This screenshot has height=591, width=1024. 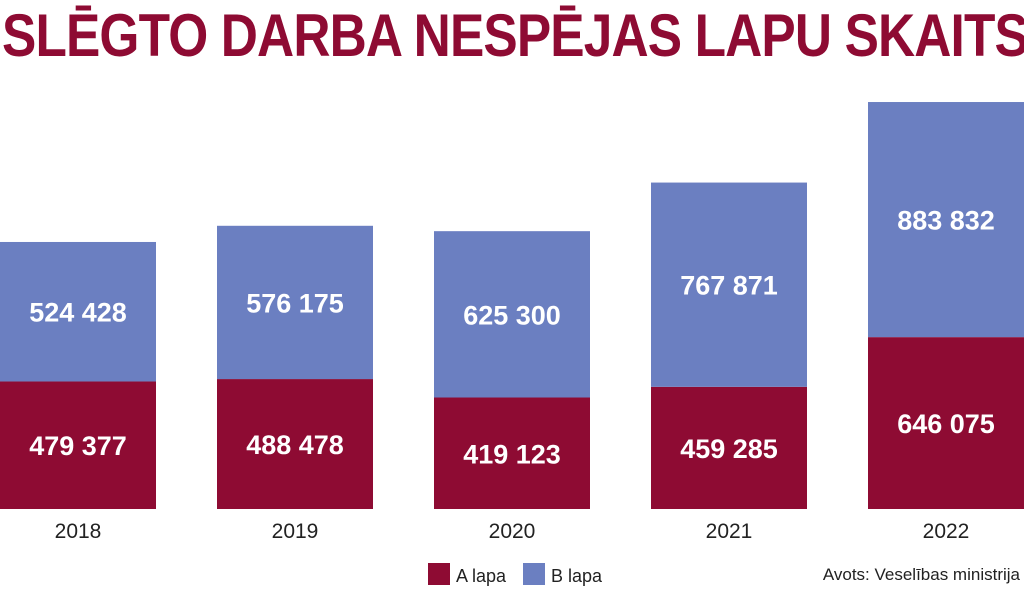 I want to click on legend-swatch-b, so click(x=534, y=574).